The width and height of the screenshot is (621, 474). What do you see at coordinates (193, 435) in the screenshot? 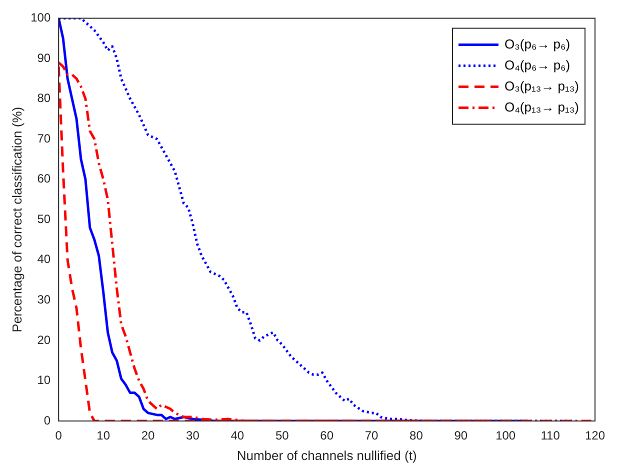
I see `x-tick-label: 30` at bounding box center [193, 435].